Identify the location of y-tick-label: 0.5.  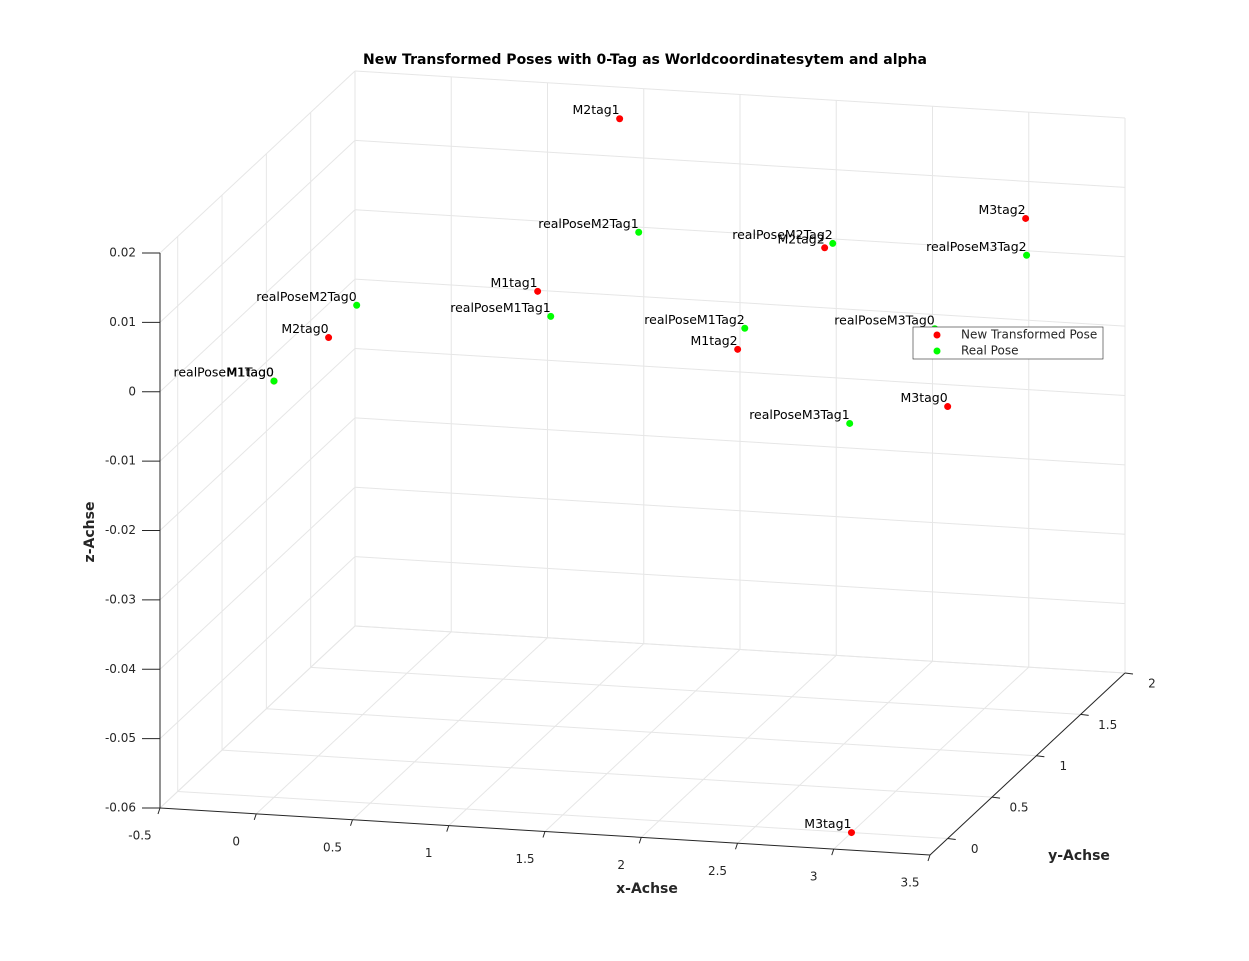
(1018, 808).